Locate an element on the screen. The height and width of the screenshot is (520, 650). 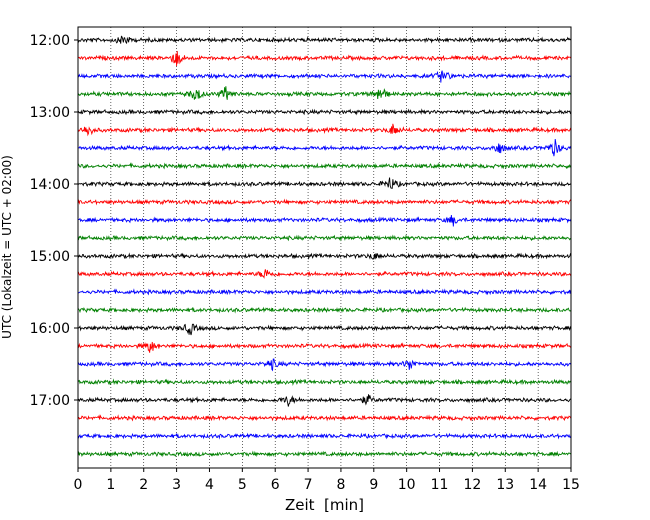
x-tick-label: 2 is located at coordinates (143, 485).